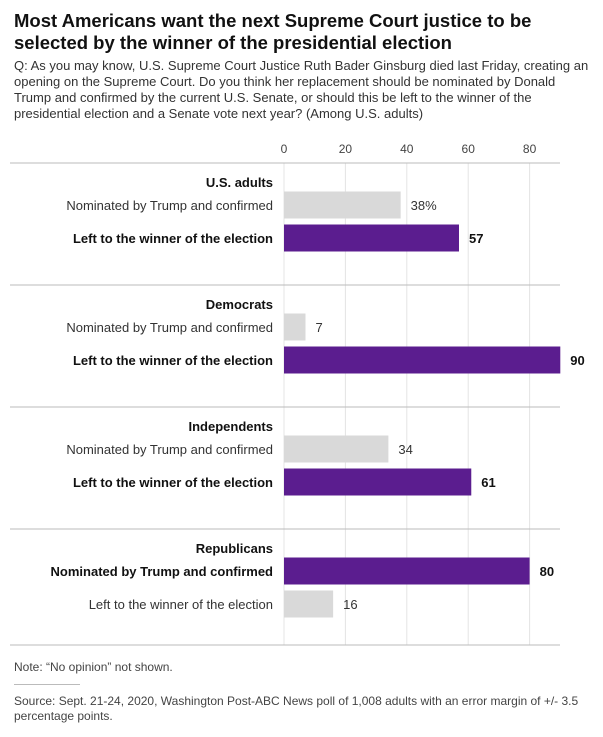 The width and height of the screenshot is (603, 737). What do you see at coordinates (234, 548) in the screenshot?
I see `group-label: Republicans` at bounding box center [234, 548].